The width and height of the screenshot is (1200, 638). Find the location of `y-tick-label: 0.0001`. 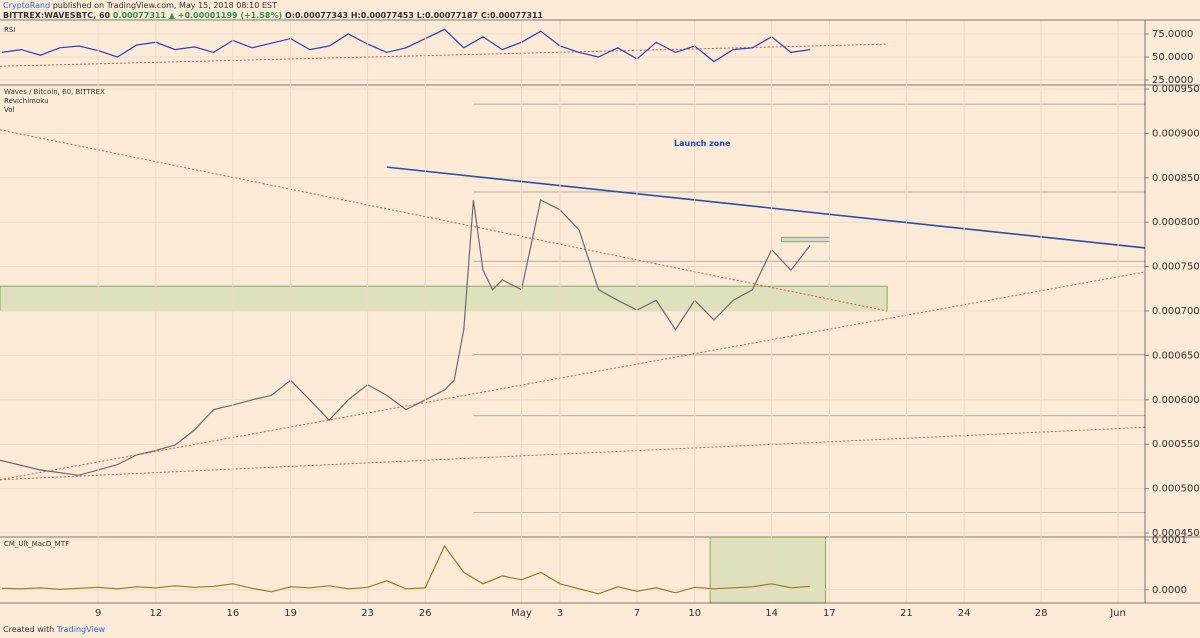

y-tick-label: 0.0001 is located at coordinates (1169, 540).